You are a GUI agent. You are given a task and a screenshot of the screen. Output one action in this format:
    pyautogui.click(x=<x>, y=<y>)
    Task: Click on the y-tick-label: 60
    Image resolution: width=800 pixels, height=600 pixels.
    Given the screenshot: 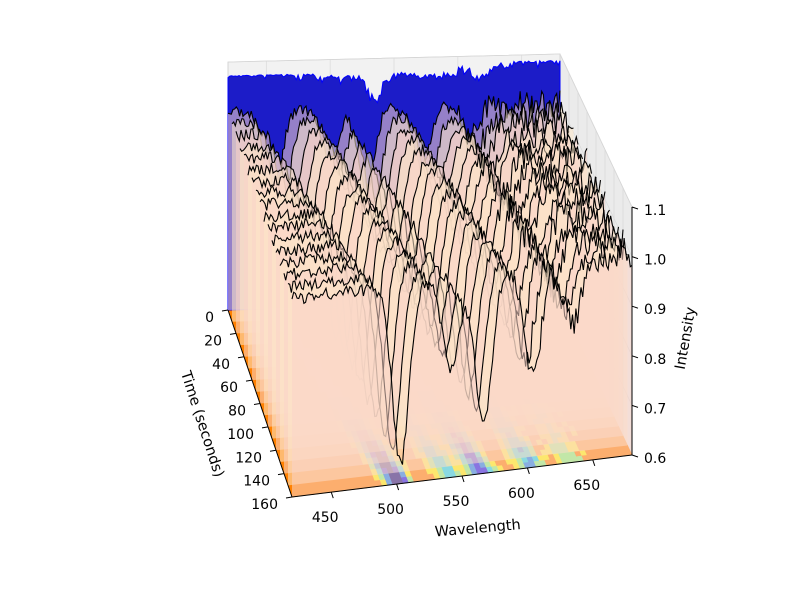 What is the action you would take?
    pyautogui.click(x=229, y=388)
    